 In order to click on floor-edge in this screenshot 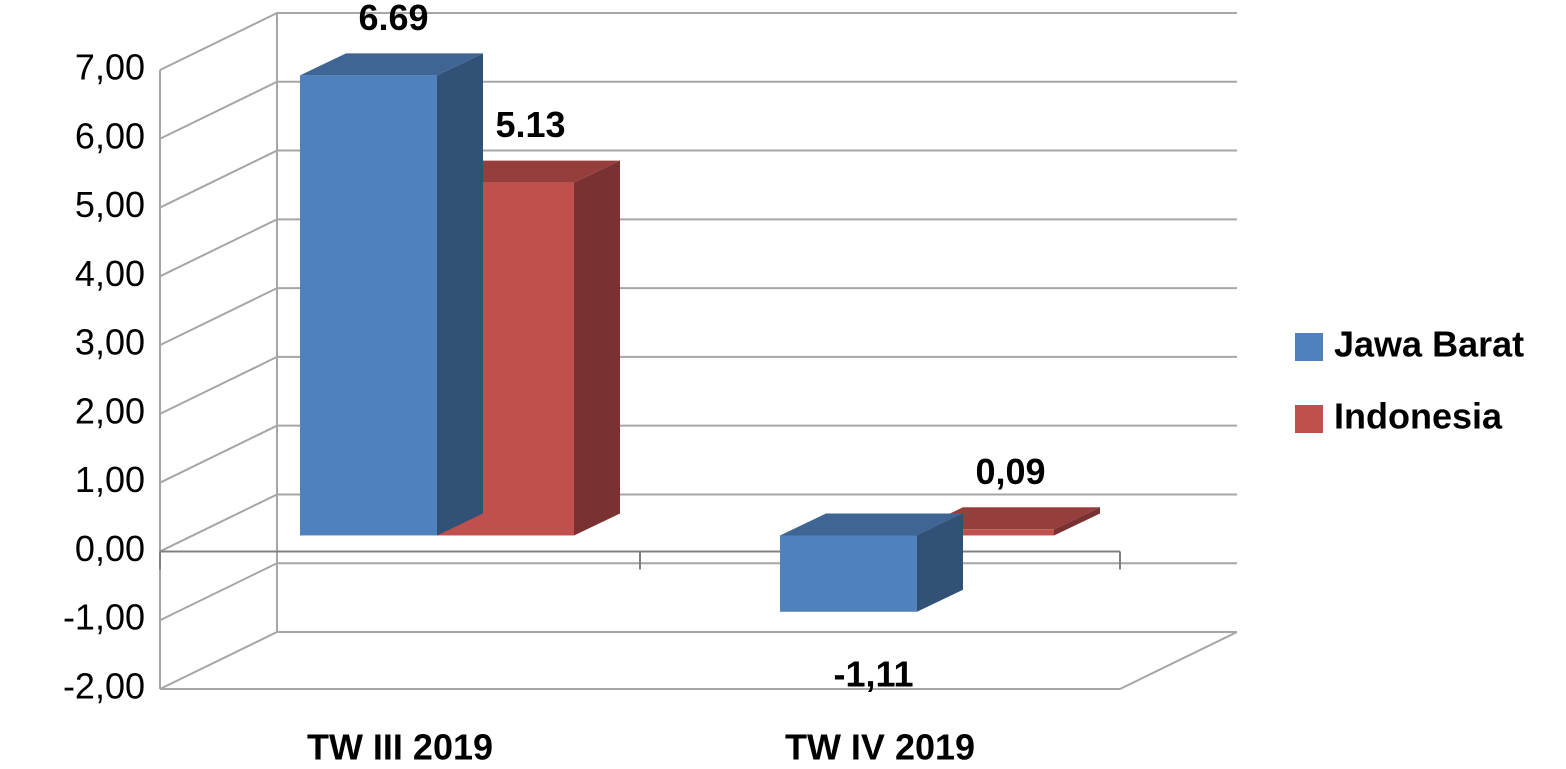, I will do `click(699, 660)`.